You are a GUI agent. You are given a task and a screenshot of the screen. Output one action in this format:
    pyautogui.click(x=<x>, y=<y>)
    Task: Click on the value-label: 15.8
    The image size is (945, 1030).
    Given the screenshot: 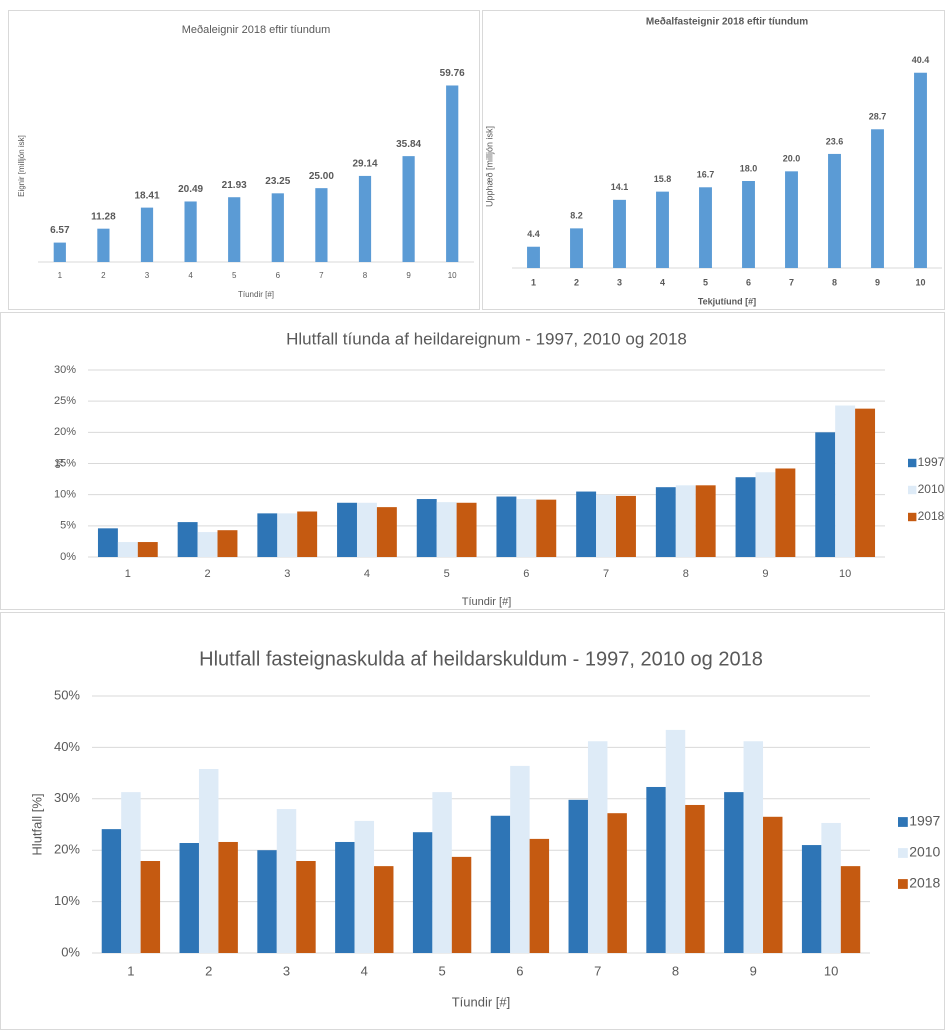 What is the action you would take?
    pyautogui.click(x=663, y=179)
    